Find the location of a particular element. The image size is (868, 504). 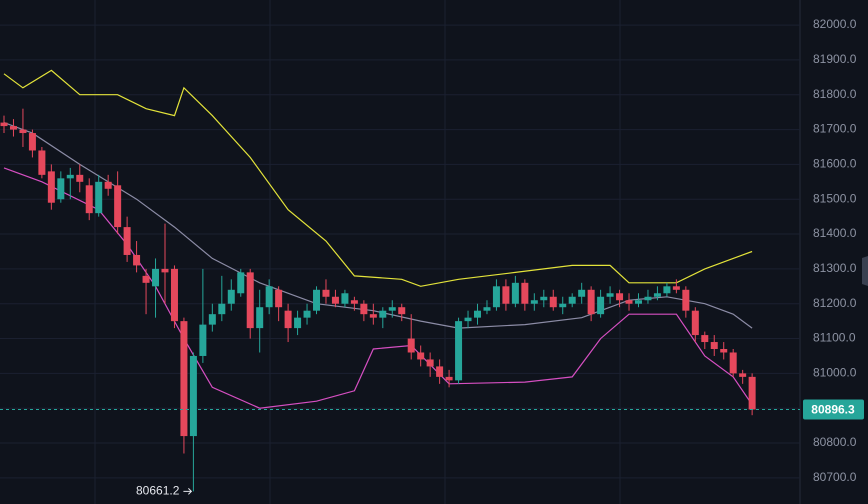

last-price-label: 80896.3 is located at coordinates (833, 410).